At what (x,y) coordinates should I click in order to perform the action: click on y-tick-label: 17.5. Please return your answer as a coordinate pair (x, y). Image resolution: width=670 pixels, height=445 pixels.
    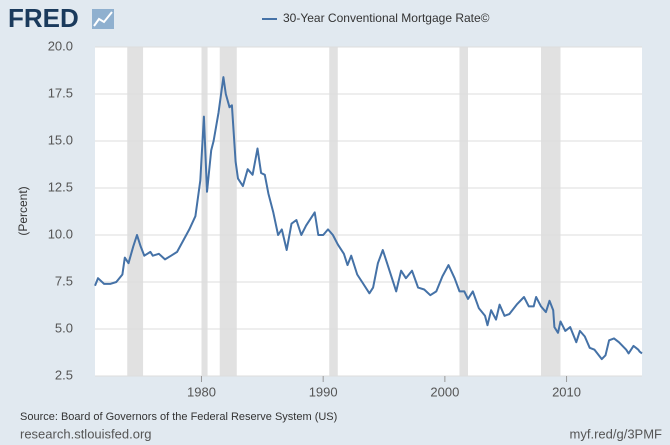
    Looking at the image, I should click on (60, 92).